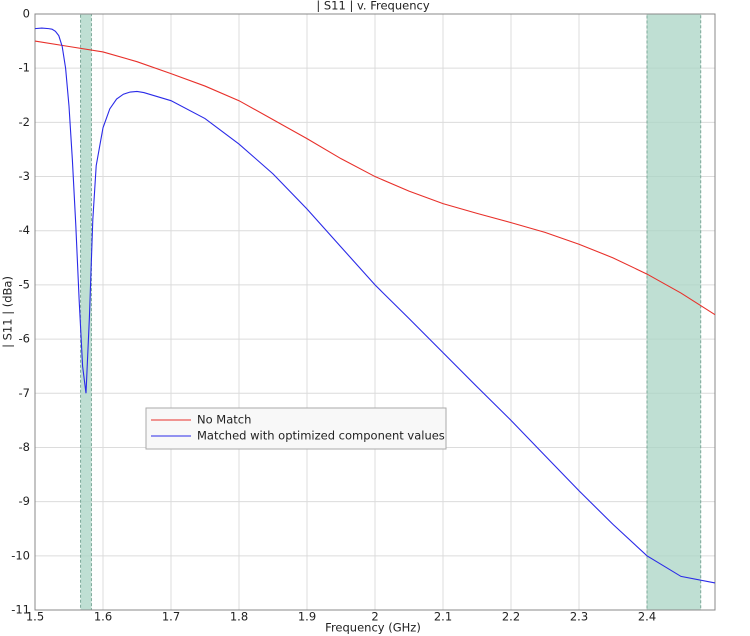 The height and width of the screenshot is (636, 750). I want to click on x-tick-label: 2.2, so click(511, 617).